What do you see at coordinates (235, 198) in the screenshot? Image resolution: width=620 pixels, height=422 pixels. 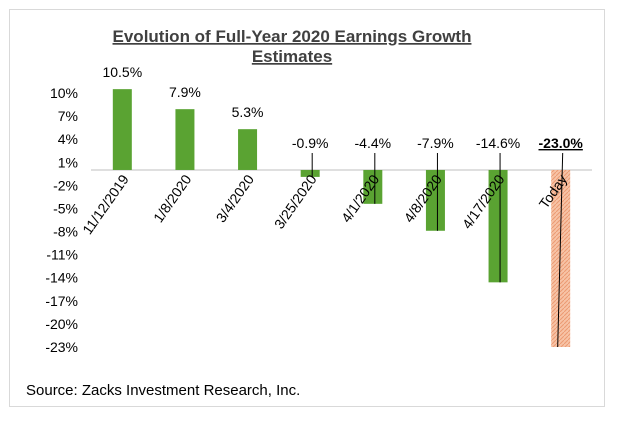 I see `x-tick-label: 3/4/2020` at bounding box center [235, 198].